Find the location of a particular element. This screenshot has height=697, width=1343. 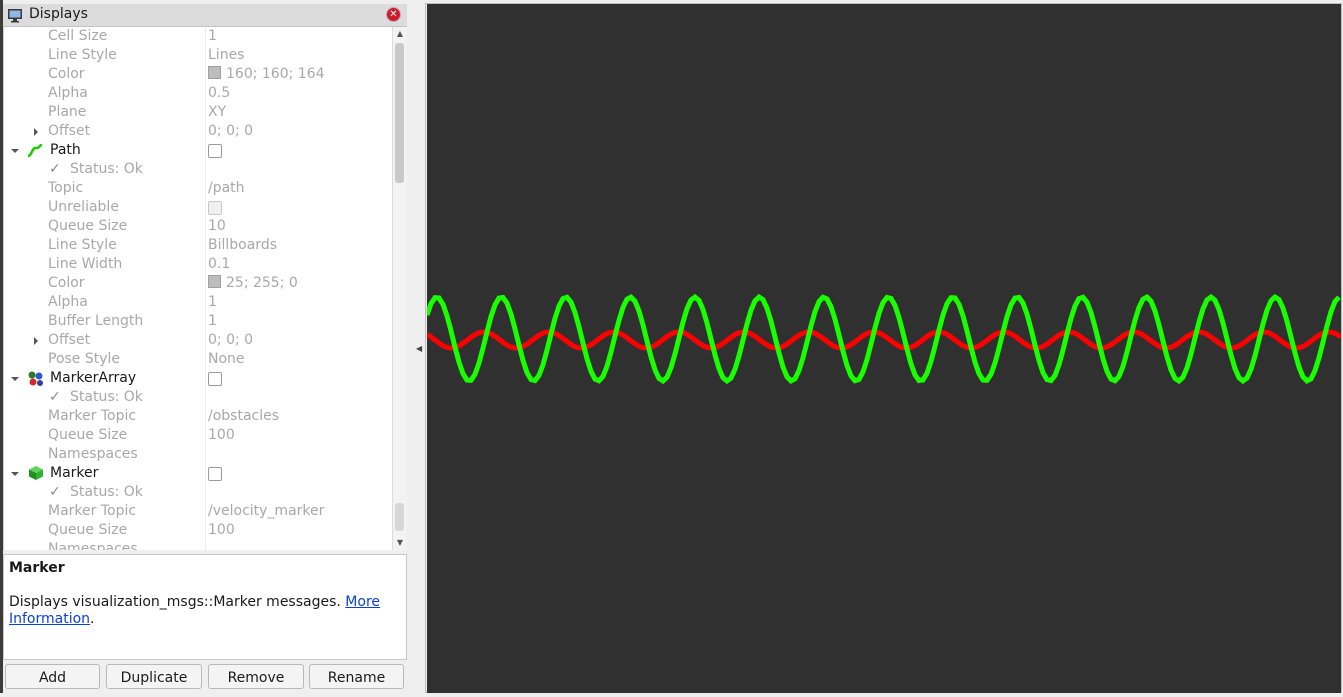

tree-row: Alpha 0.5 is located at coordinates (198, 93).